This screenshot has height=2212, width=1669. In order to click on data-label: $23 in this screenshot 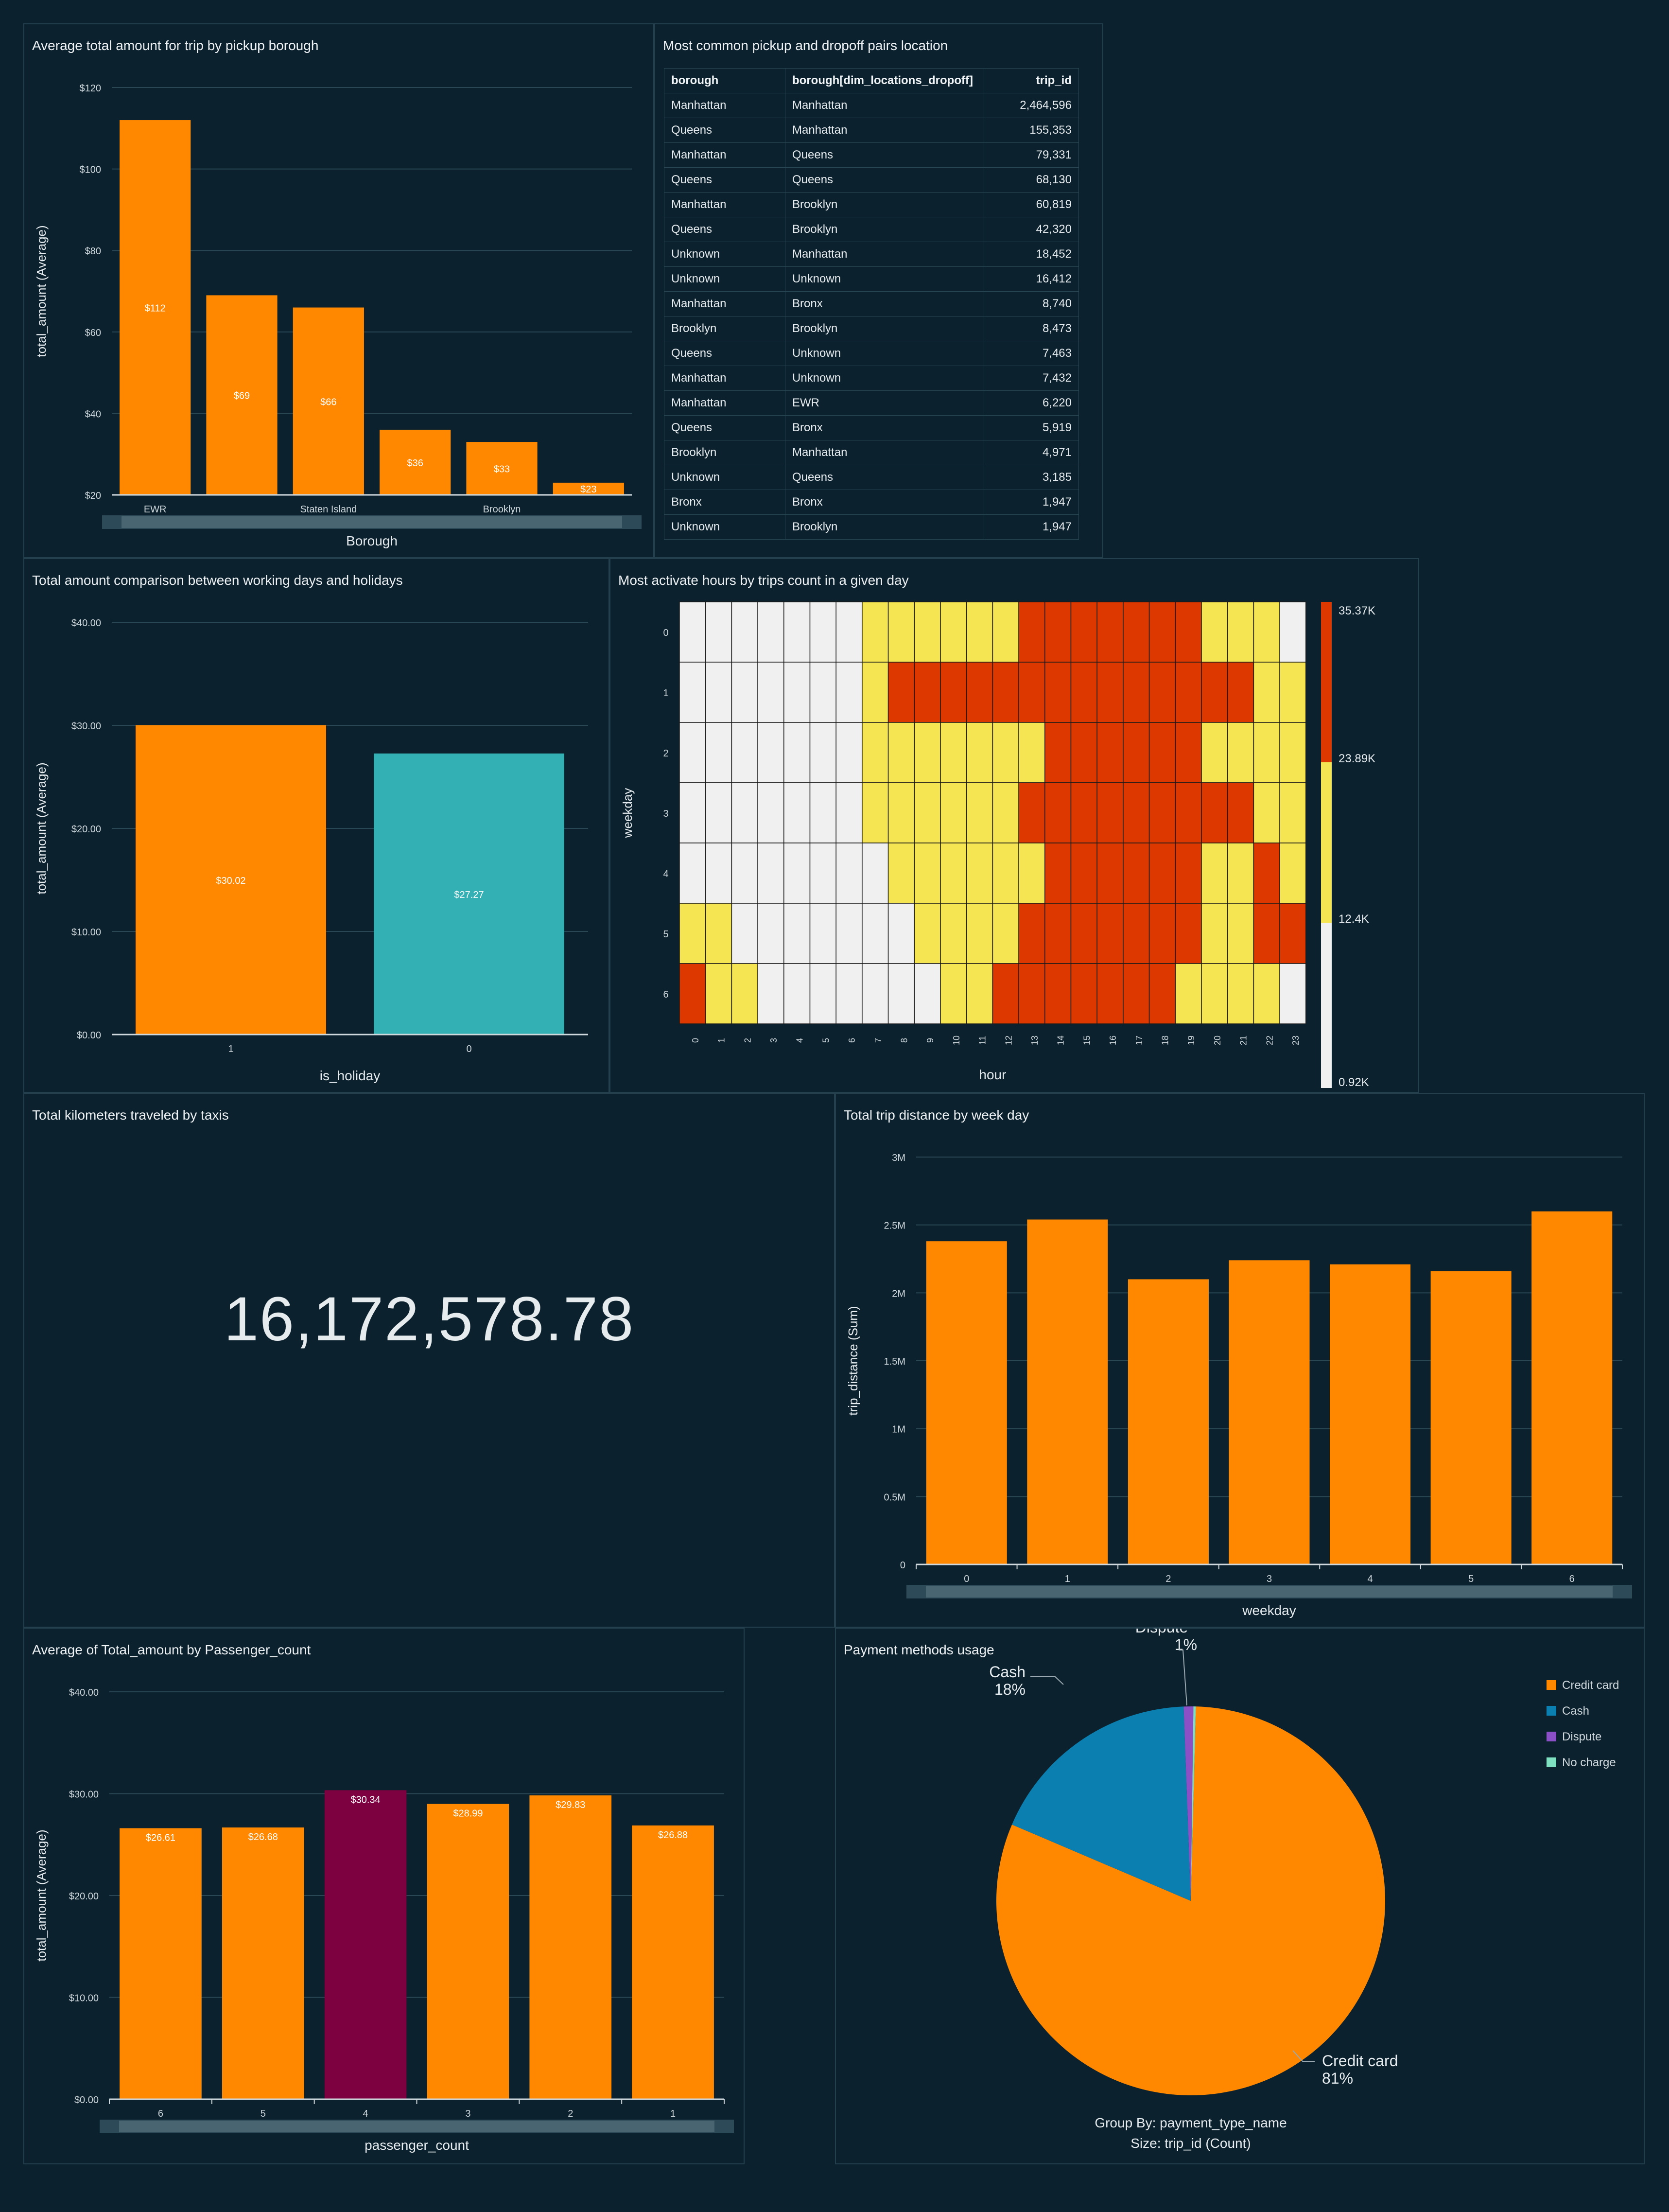, I will do `click(588, 489)`.